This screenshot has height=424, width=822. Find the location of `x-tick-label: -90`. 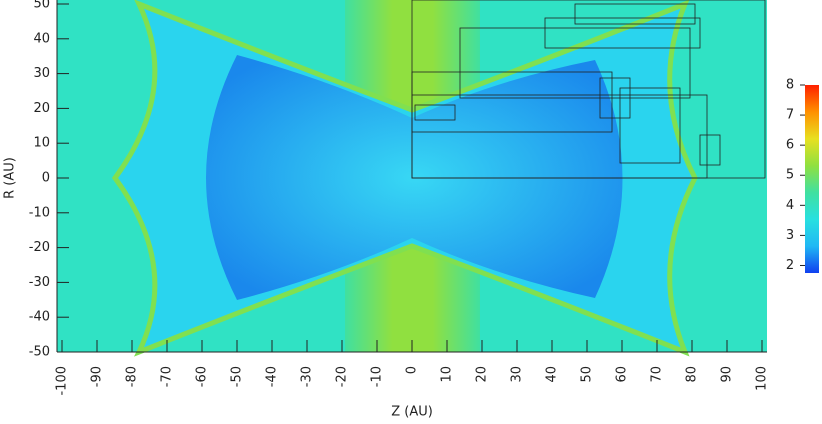

x-tick-label: -90 is located at coordinates (97, 376).